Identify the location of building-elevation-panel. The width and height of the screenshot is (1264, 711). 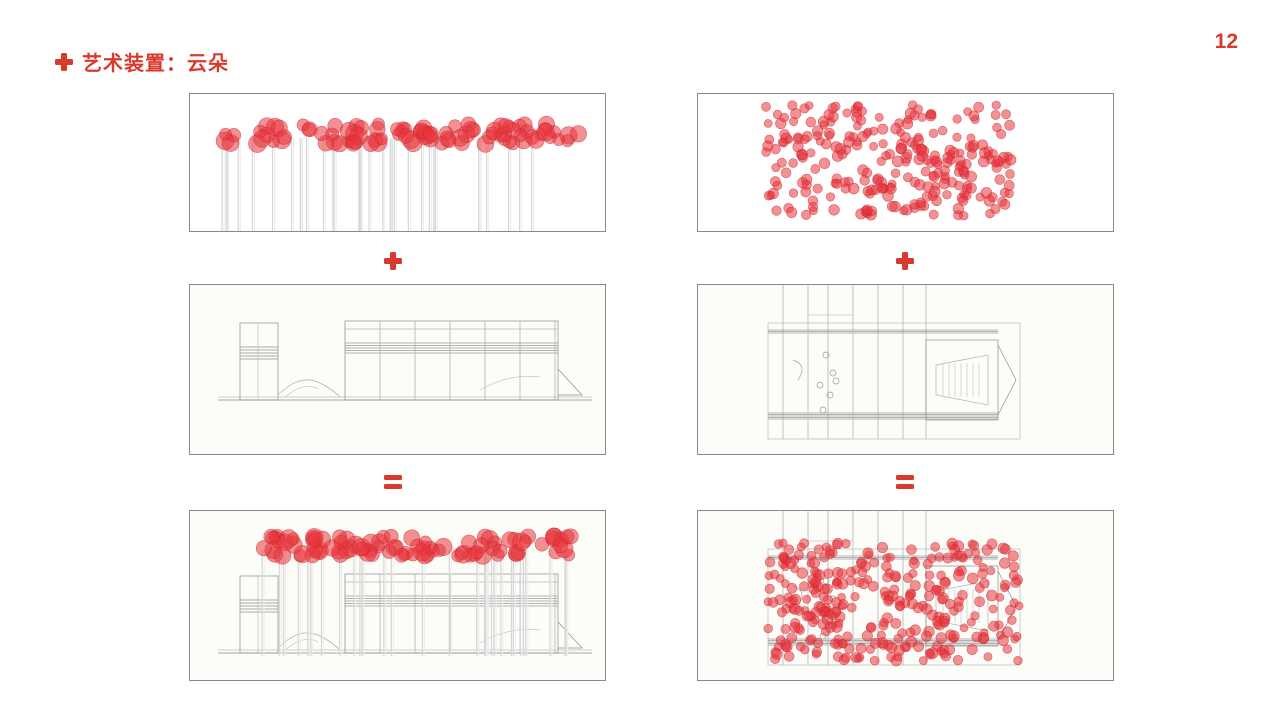
(397, 369).